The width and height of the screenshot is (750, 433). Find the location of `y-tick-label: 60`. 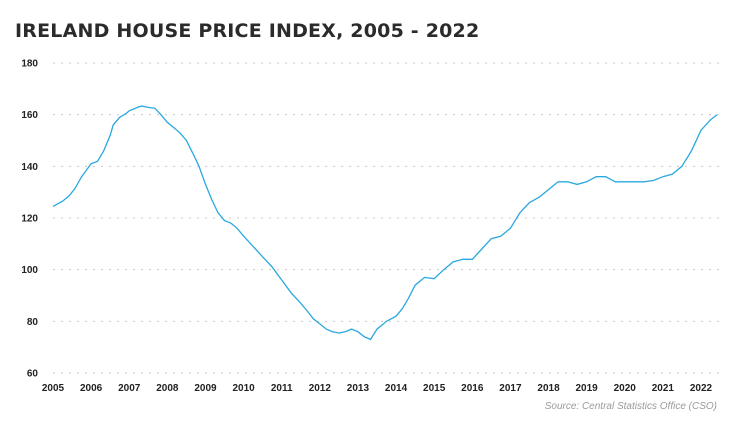

y-tick-label: 60 is located at coordinates (33, 374).